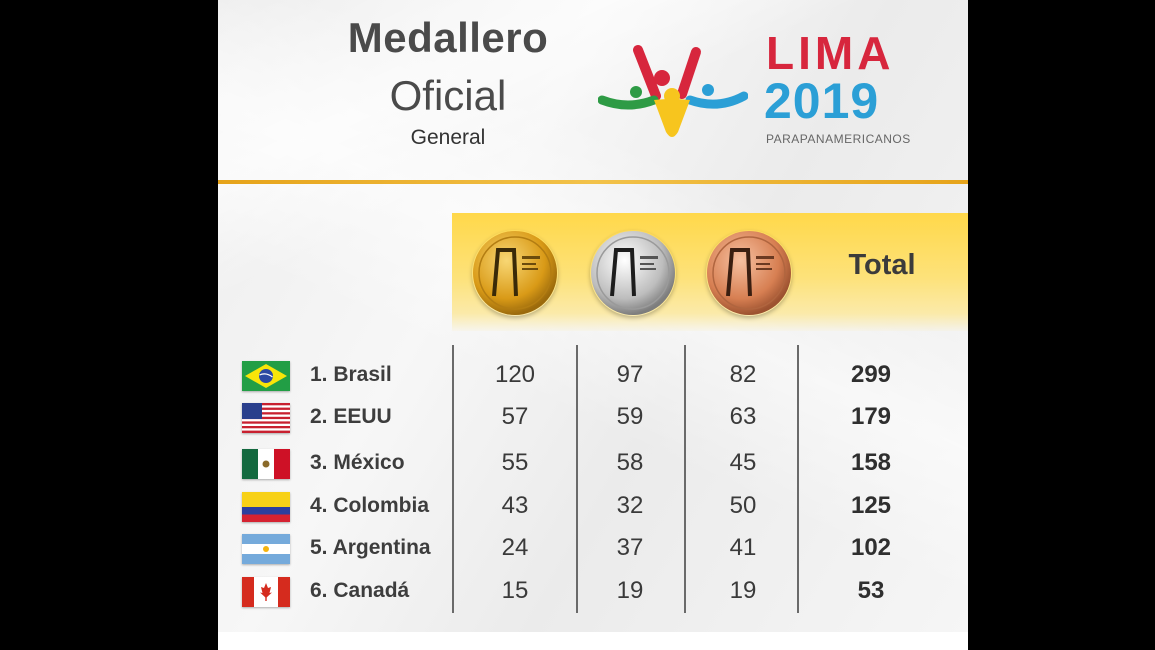 This screenshot has height=650, width=1155. Describe the element at coordinates (448, 95) in the screenshot. I see `page-subtitle: Oficial` at that location.